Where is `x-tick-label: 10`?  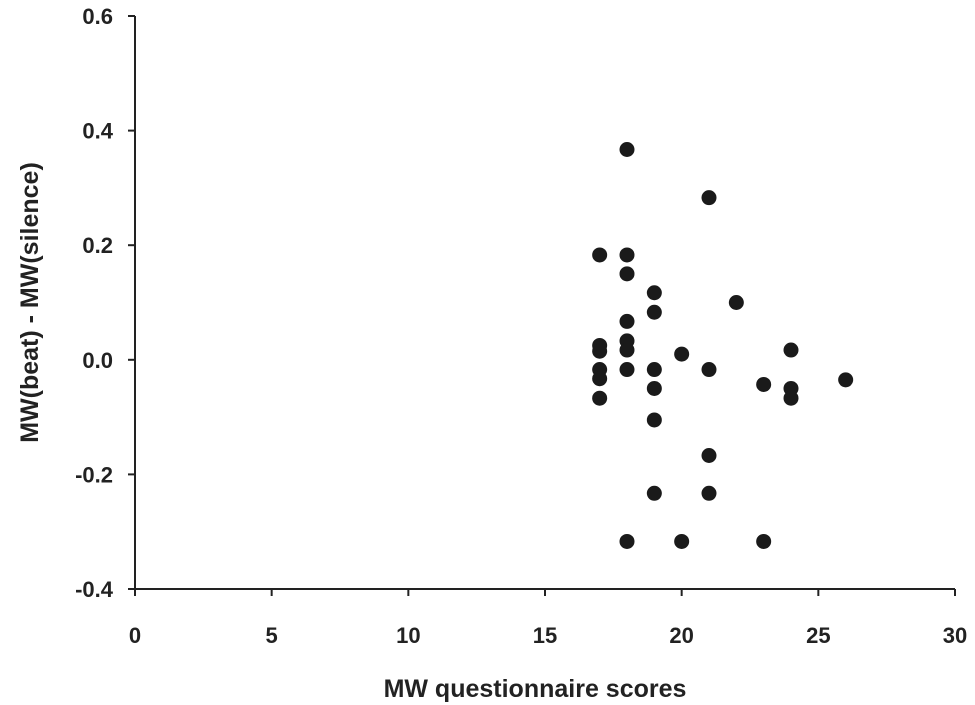 x-tick-label: 10 is located at coordinates (408, 635).